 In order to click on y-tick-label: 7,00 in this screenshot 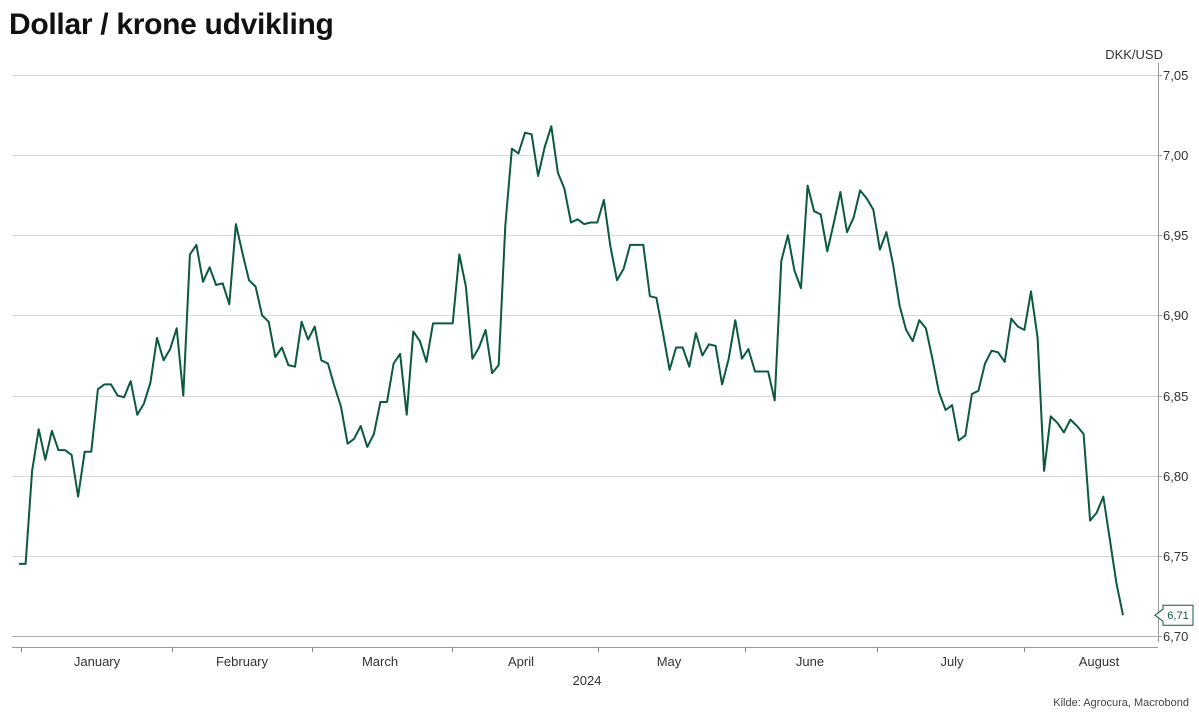, I will do `click(1175, 155)`.